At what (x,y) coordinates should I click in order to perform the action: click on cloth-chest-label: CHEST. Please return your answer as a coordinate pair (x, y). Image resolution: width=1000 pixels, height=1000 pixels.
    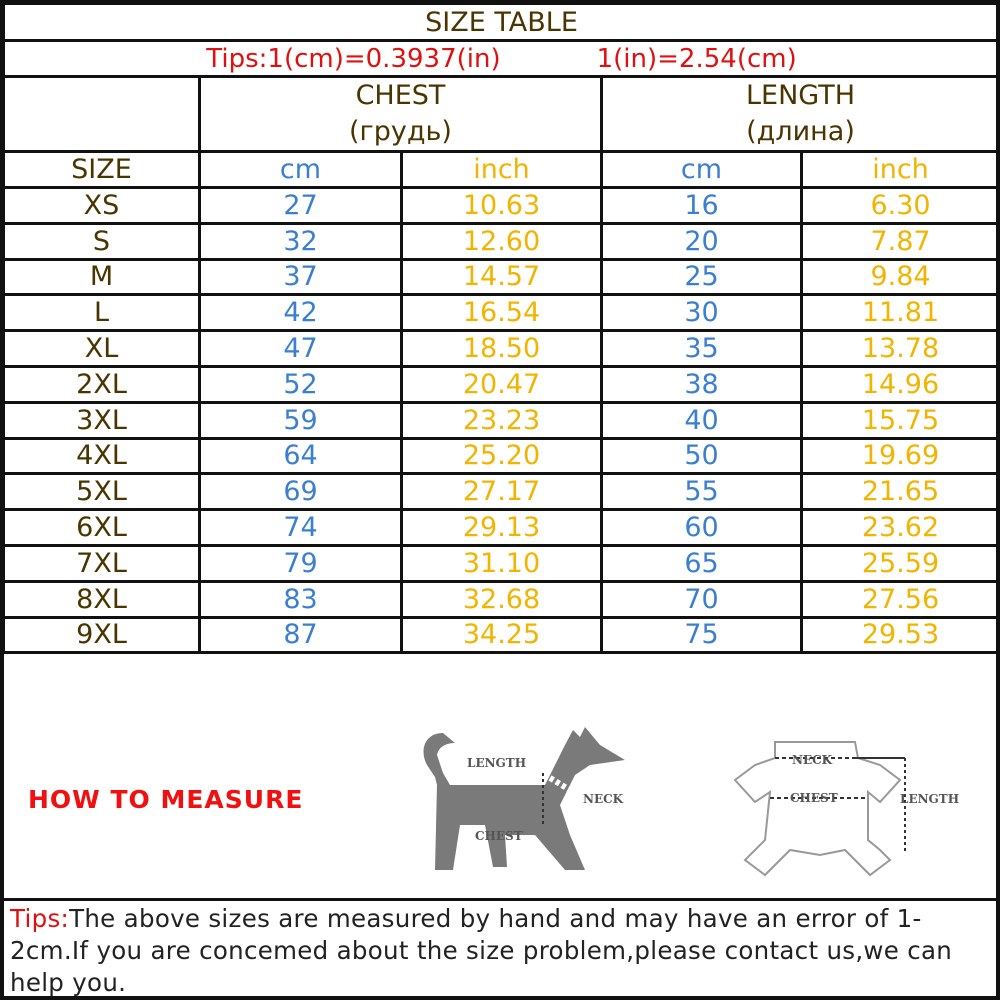
    Looking at the image, I should click on (814, 798).